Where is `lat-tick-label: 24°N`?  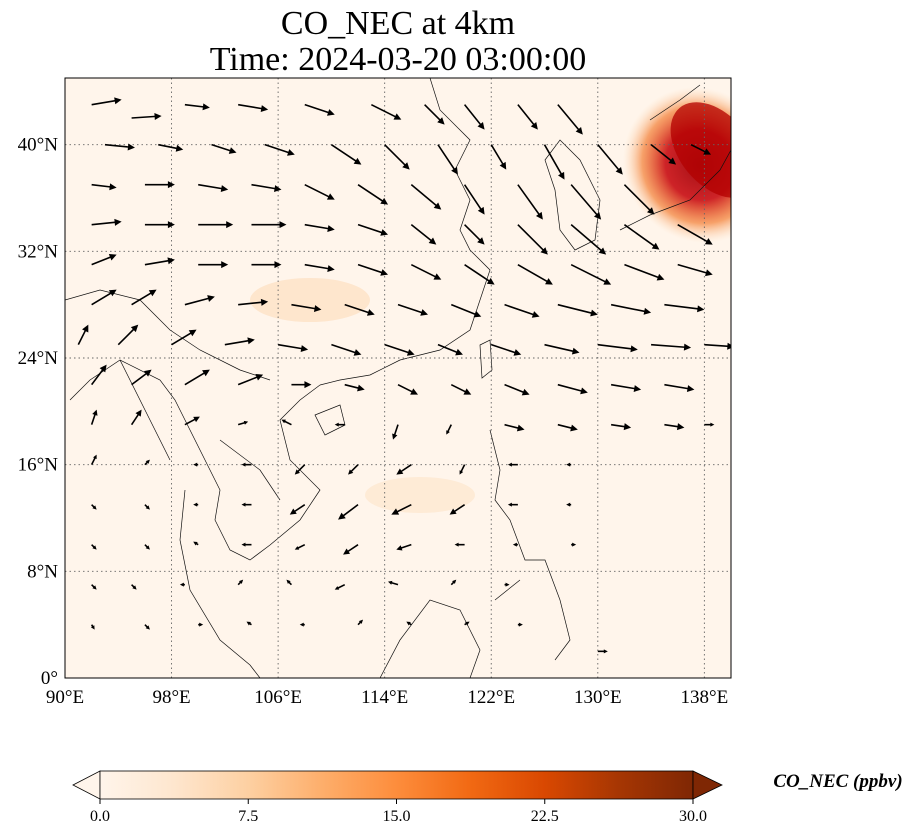
lat-tick-label: 24°N is located at coordinates (38, 358).